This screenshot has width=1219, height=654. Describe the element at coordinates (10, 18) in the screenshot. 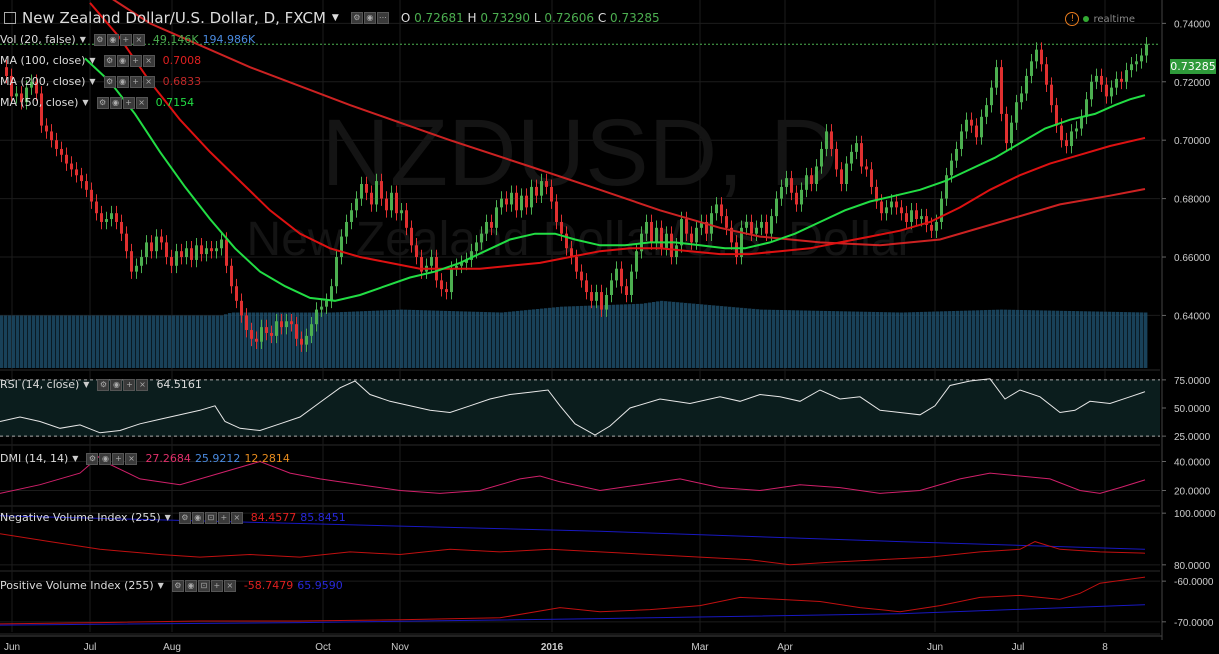

I see `symbol-icon` at that location.